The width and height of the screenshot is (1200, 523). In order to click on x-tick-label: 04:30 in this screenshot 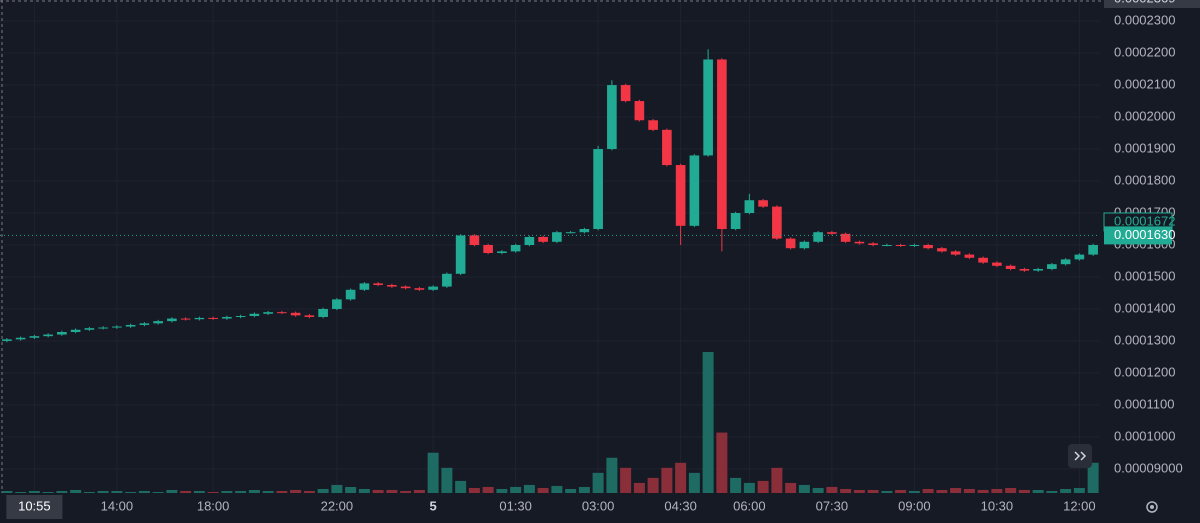, I will do `click(680, 505)`.